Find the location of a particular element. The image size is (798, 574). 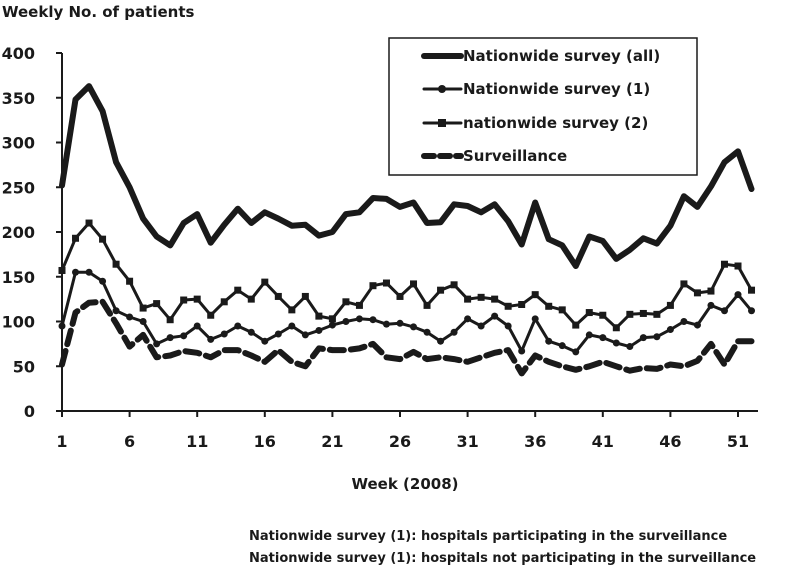

legend-item: nationwide survey (2) is located at coordinates (535, 123).